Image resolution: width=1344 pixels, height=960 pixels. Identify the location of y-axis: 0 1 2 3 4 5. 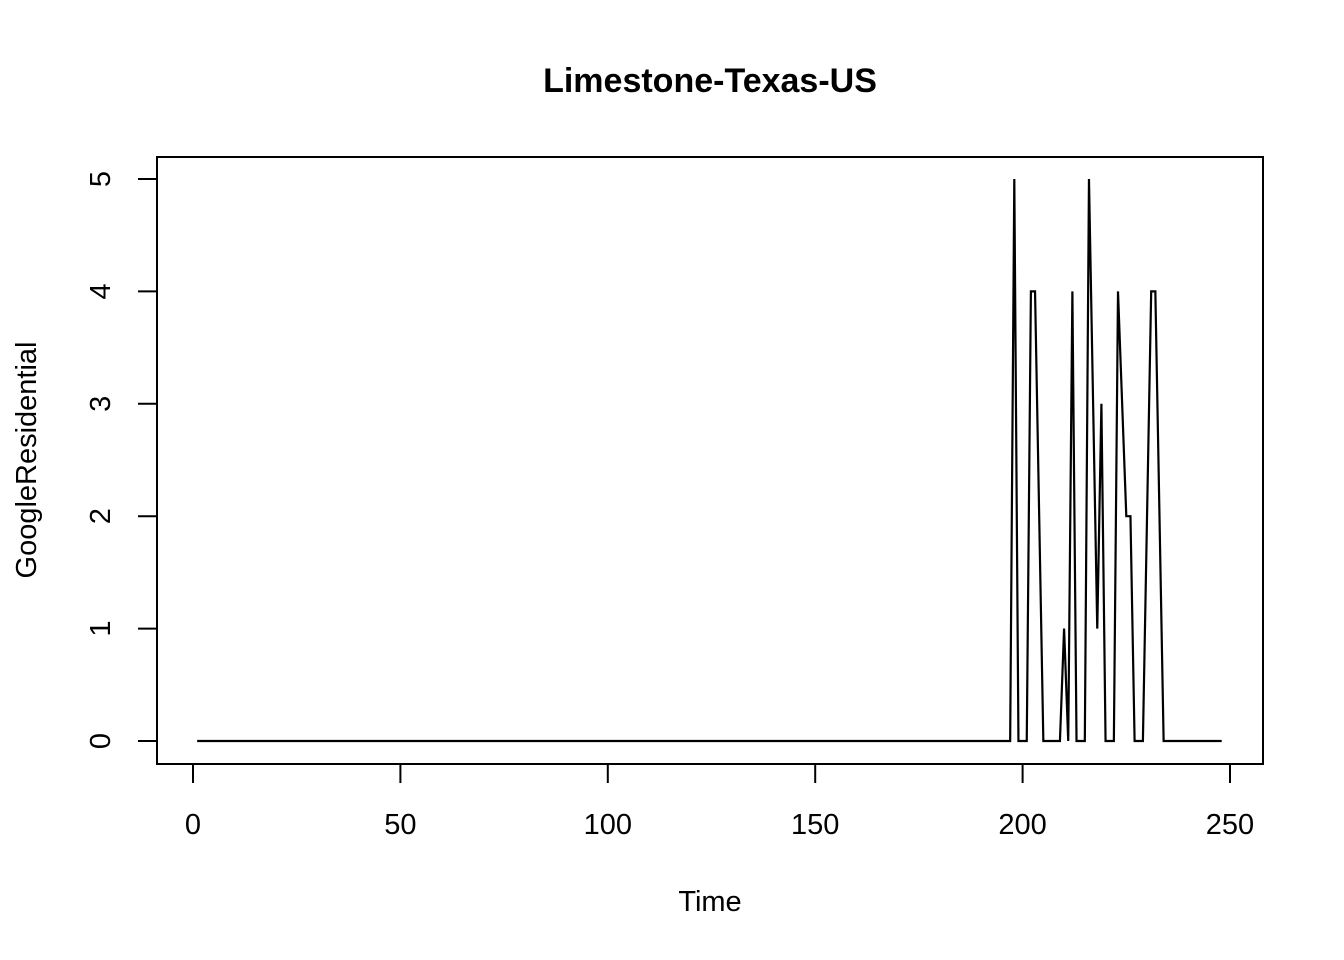
(121, 460).